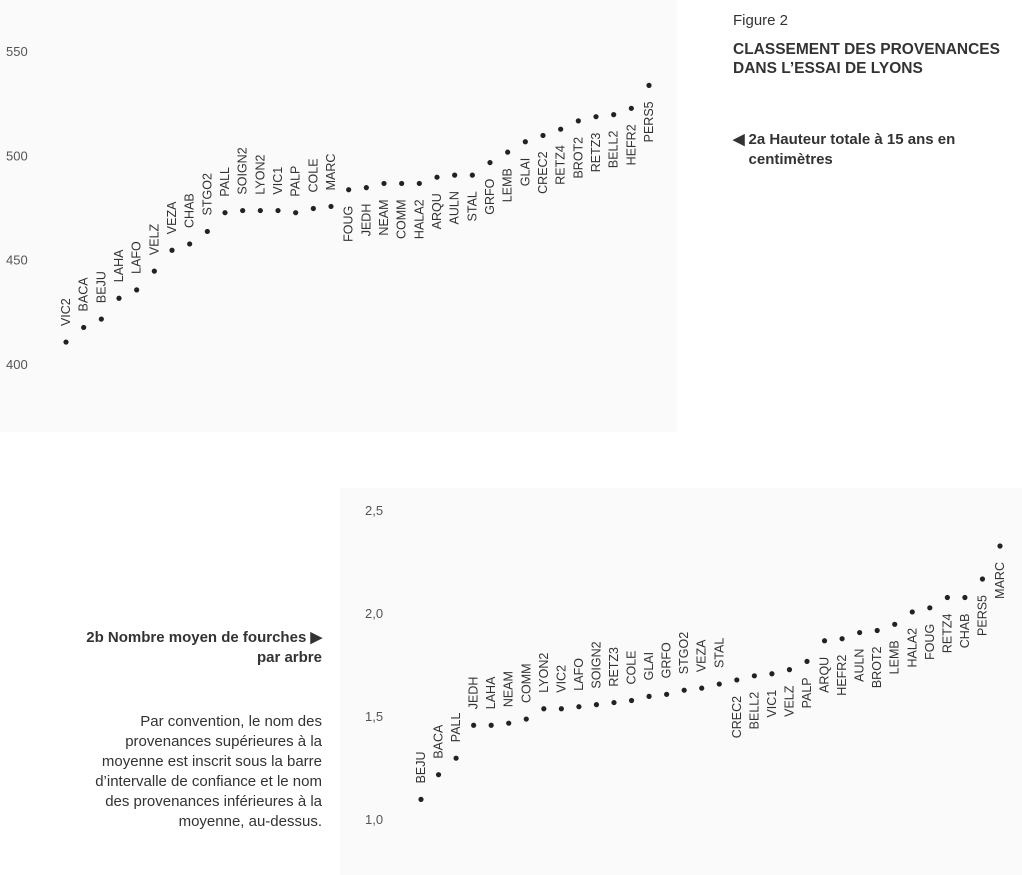  What do you see at coordinates (578, 158) in the screenshot?
I see `chart-2a-point-label: BROT2` at bounding box center [578, 158].